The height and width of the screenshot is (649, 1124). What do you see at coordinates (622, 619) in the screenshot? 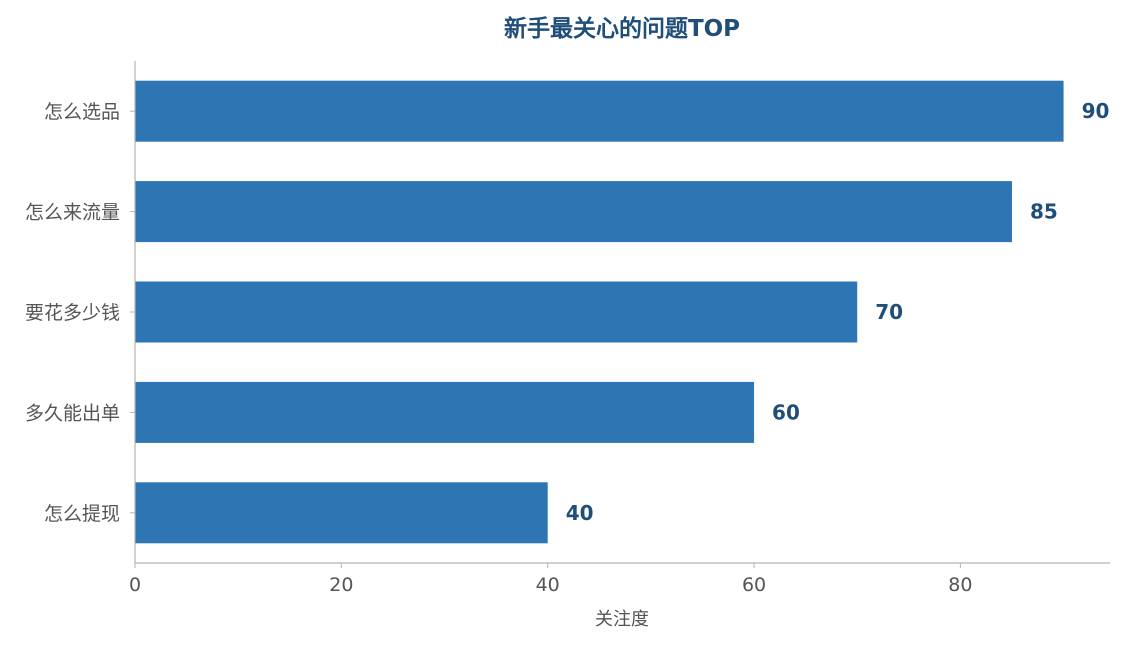
I see `x-axis-label: 关注度` at bounding box center [622, 619].